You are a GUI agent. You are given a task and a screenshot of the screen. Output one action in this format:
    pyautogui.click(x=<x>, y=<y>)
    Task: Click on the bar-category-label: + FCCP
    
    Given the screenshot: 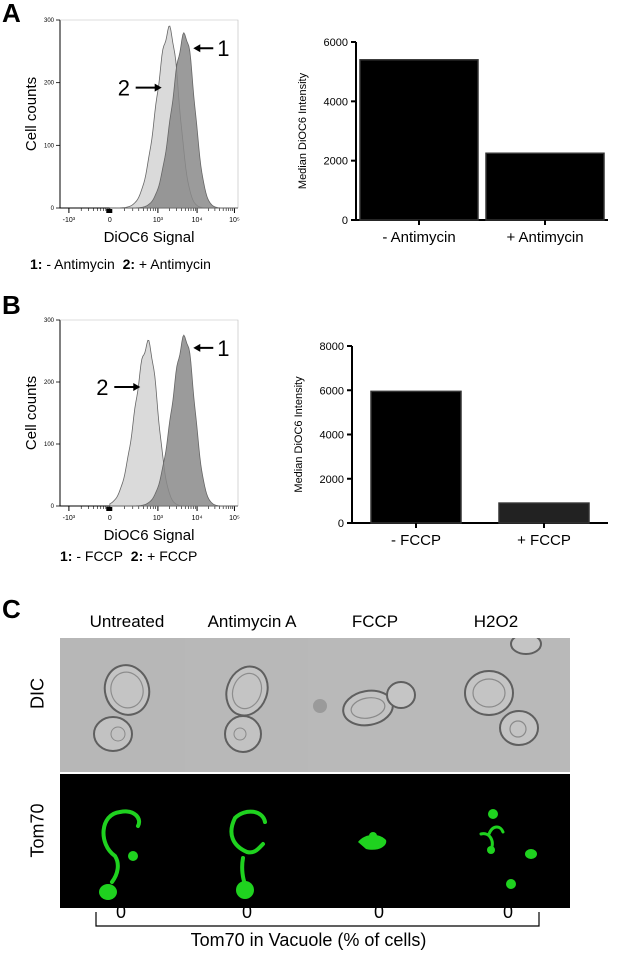 What is the action you would take?
    pyautogui.click(x=544, y=540)
    